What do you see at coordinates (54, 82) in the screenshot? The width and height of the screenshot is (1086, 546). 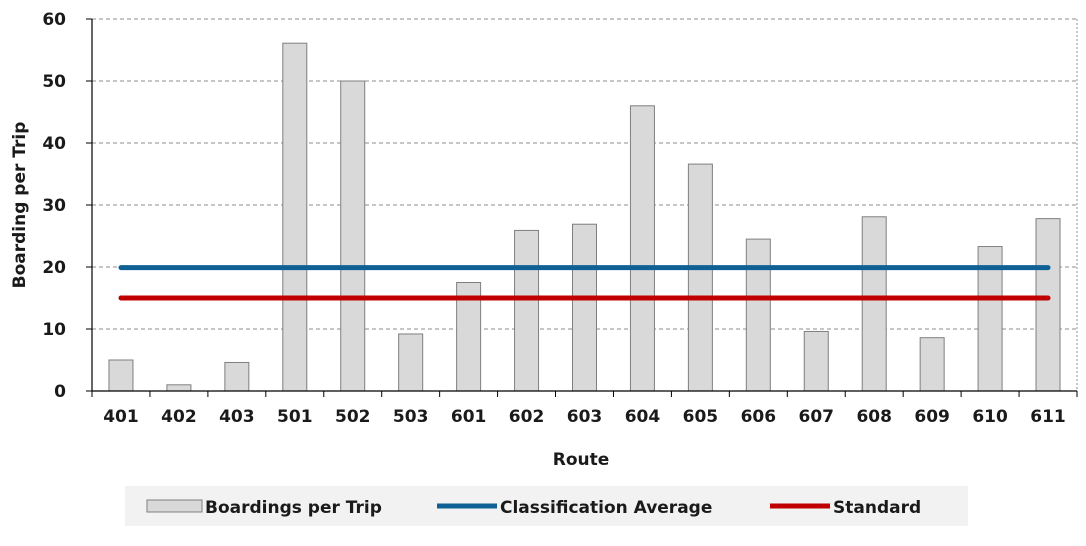 I see `y-tick-label: 50` at bounding box center [54, 82].